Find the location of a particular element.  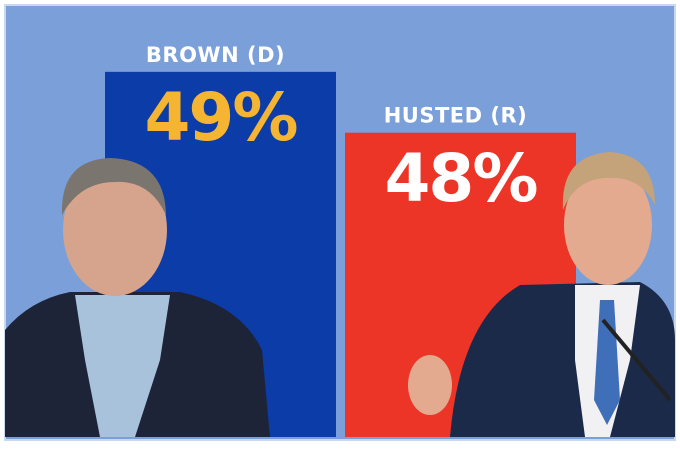

category-label: HUSTED (R) is located at coordinates (456, 116).